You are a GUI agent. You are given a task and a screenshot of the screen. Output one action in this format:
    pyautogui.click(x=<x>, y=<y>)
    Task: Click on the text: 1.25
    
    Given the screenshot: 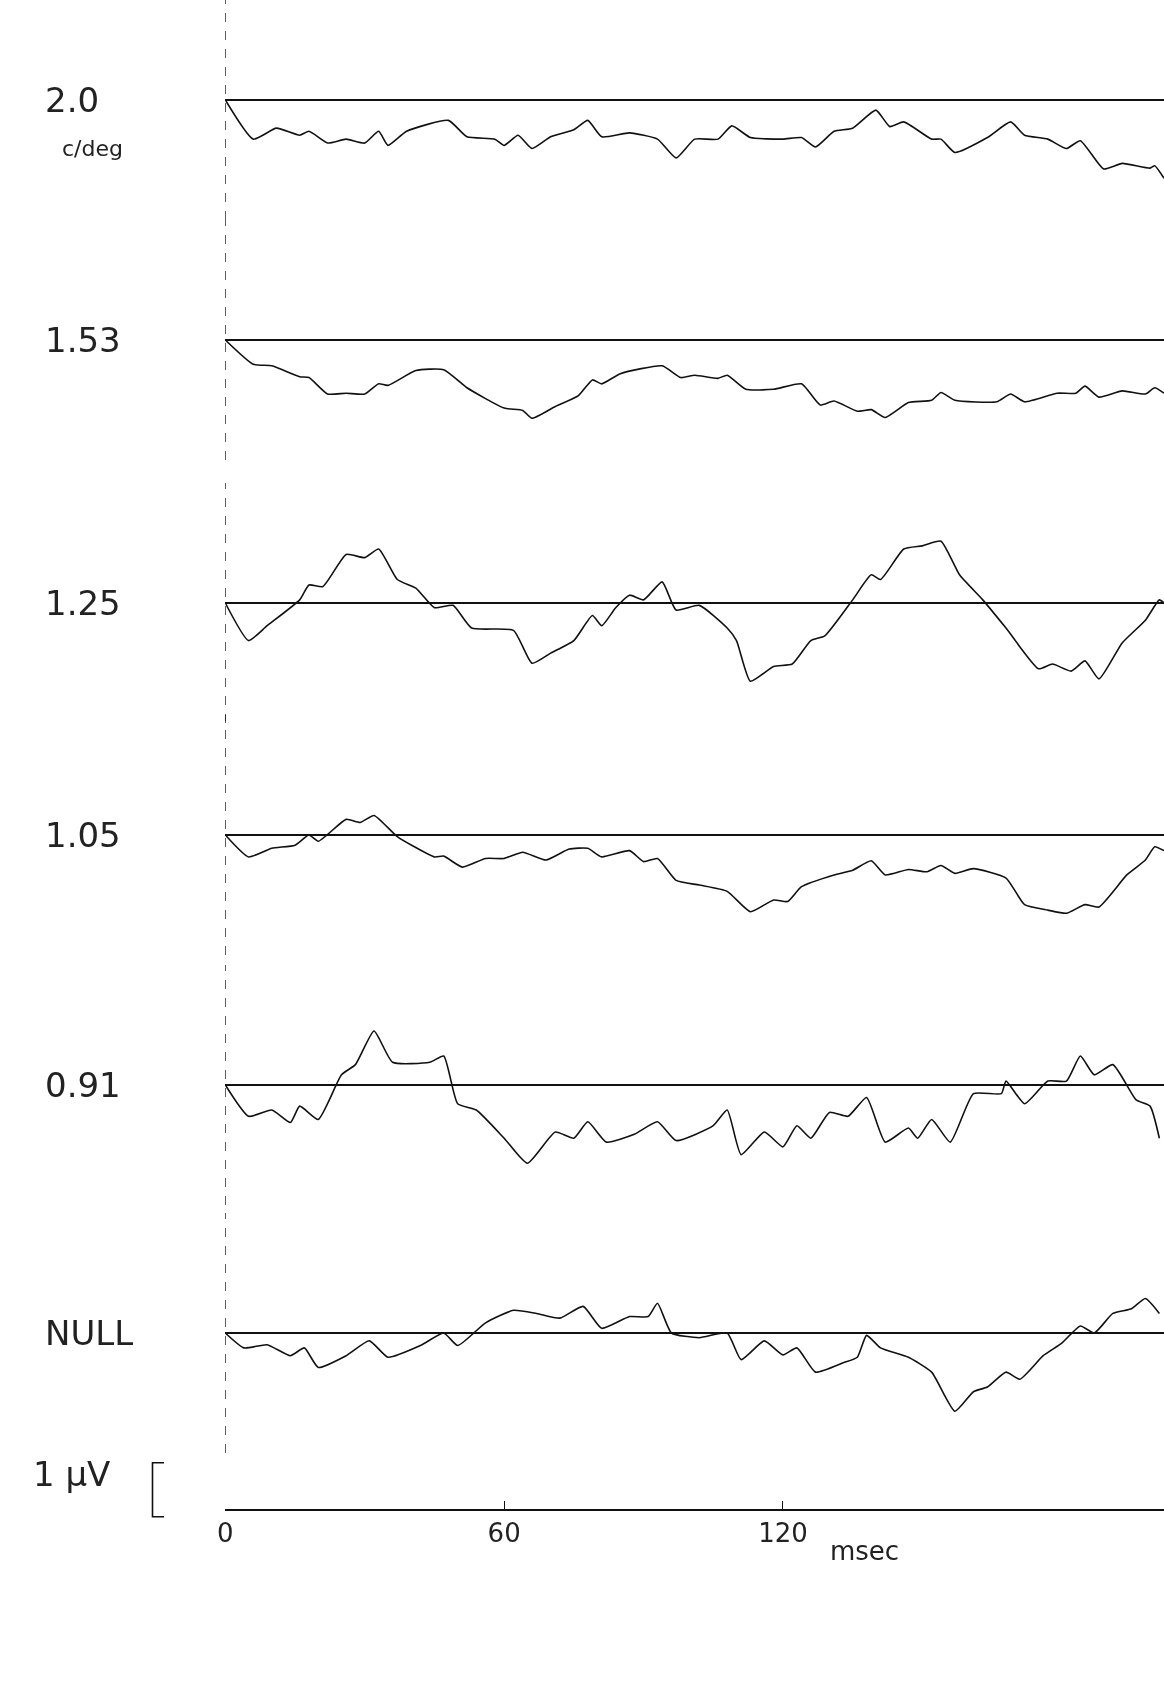 What is the action you would take?
    pyautogui.click(x=83, y=603)
    